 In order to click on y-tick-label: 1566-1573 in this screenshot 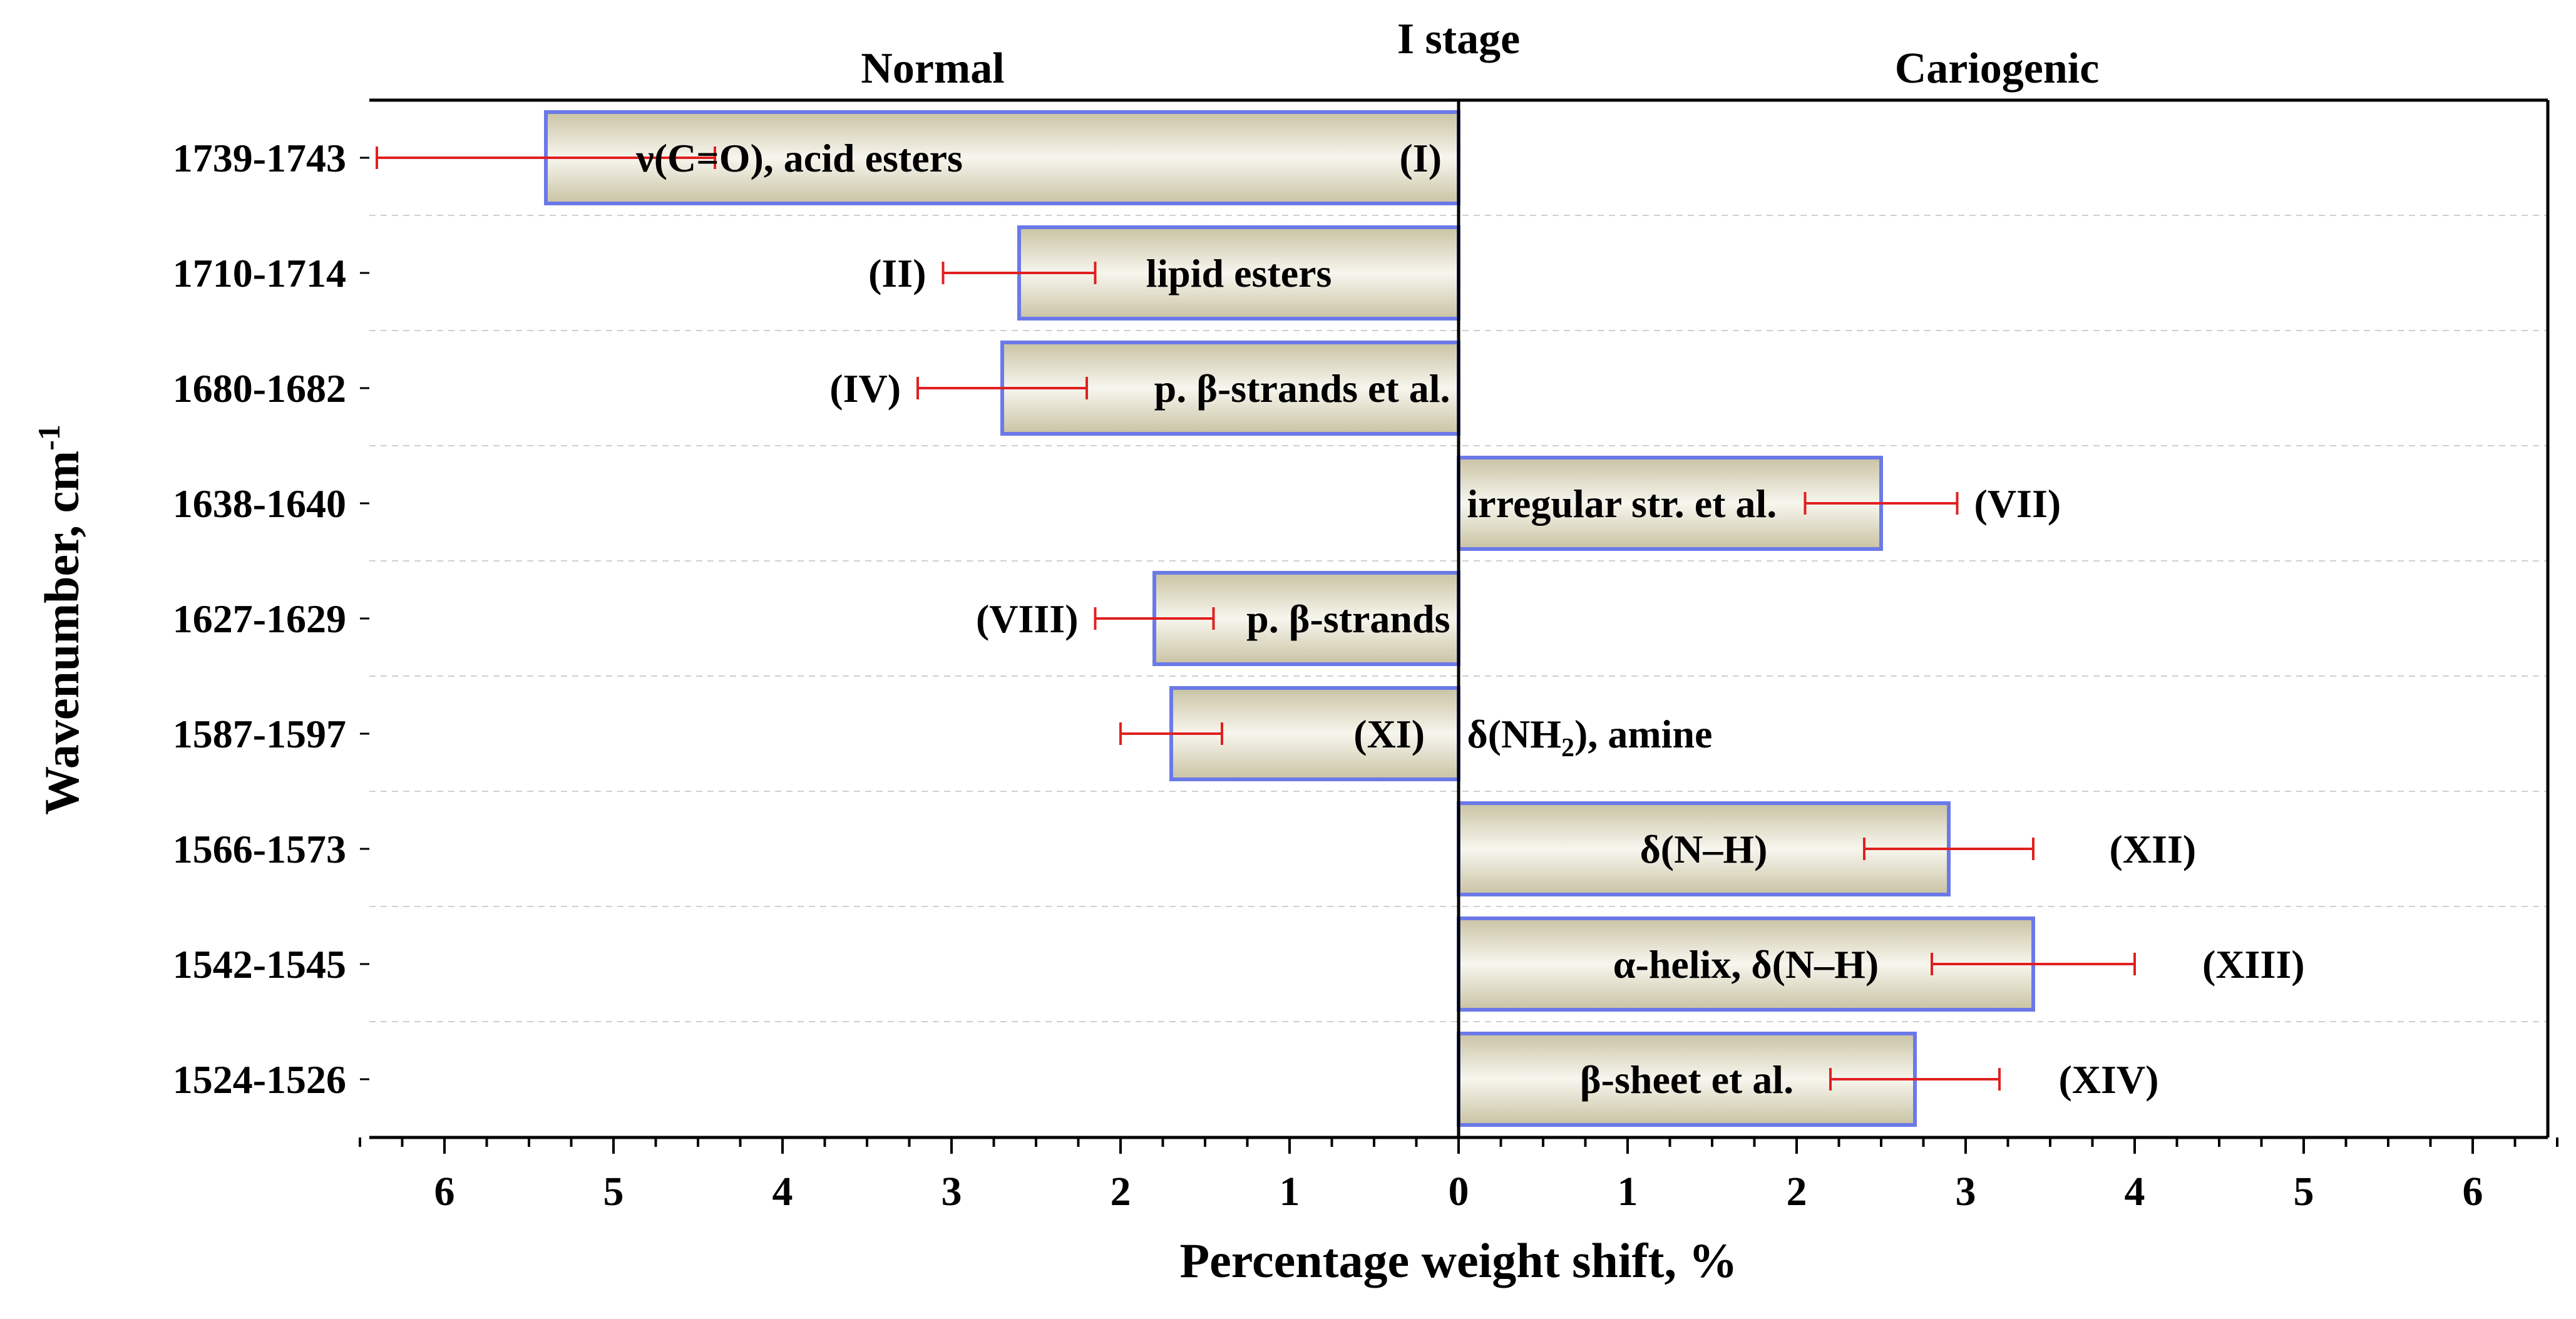, I will do `click(259, 849)`.